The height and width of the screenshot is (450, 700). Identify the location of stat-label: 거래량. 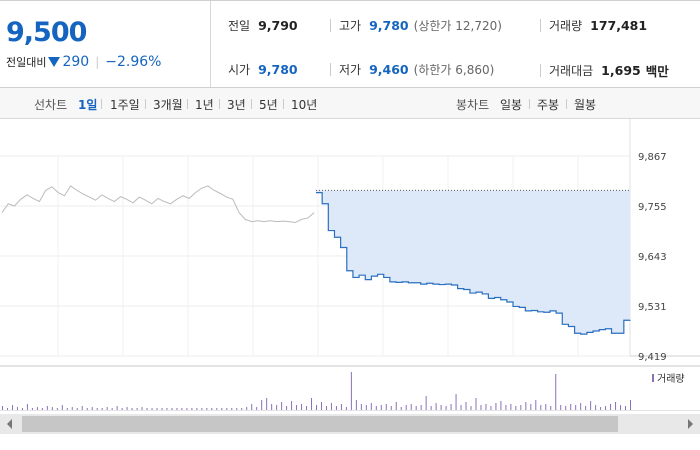
(566, 26).